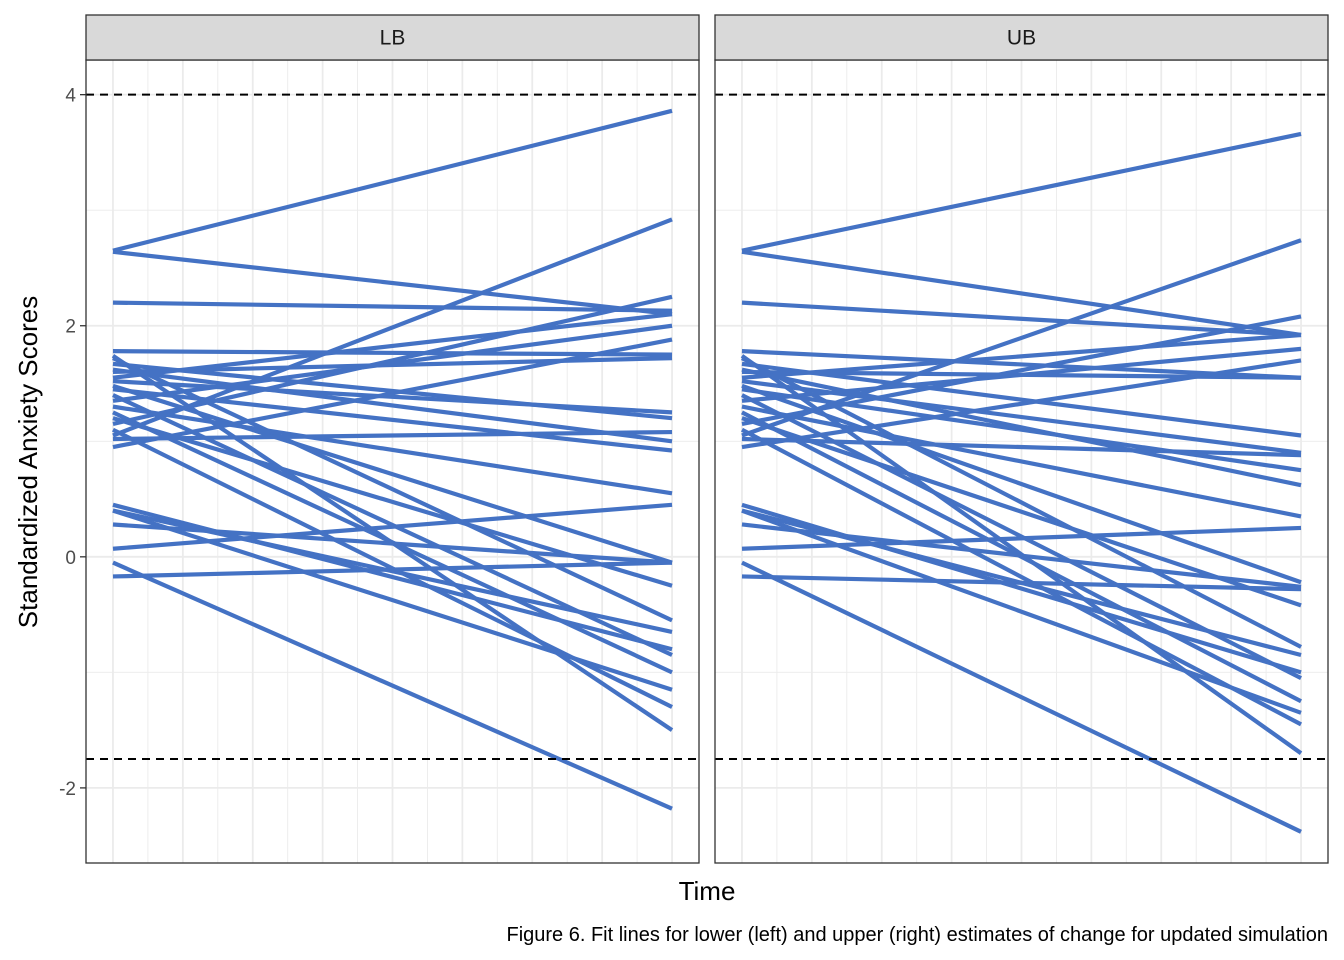 This screenshot has width=1344, height=960. Describe the element at coordinates (67, 789) in the screenshot. I see `y-tick-label: -2` at that location.